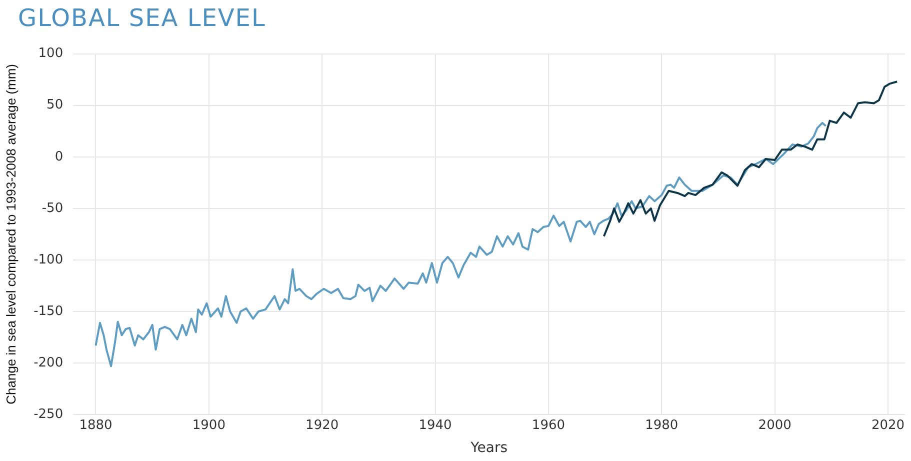 This screenshot has width=911, height=461. Describe the element at coordinates (489, 448) in the screenshot. I see `x-axis-title: Years` at that location.